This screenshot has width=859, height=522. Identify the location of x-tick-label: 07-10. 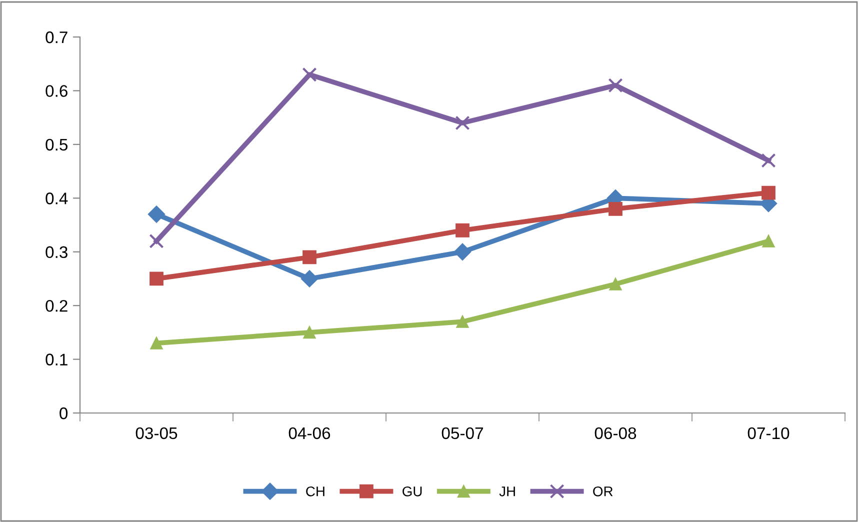
(769, 433).